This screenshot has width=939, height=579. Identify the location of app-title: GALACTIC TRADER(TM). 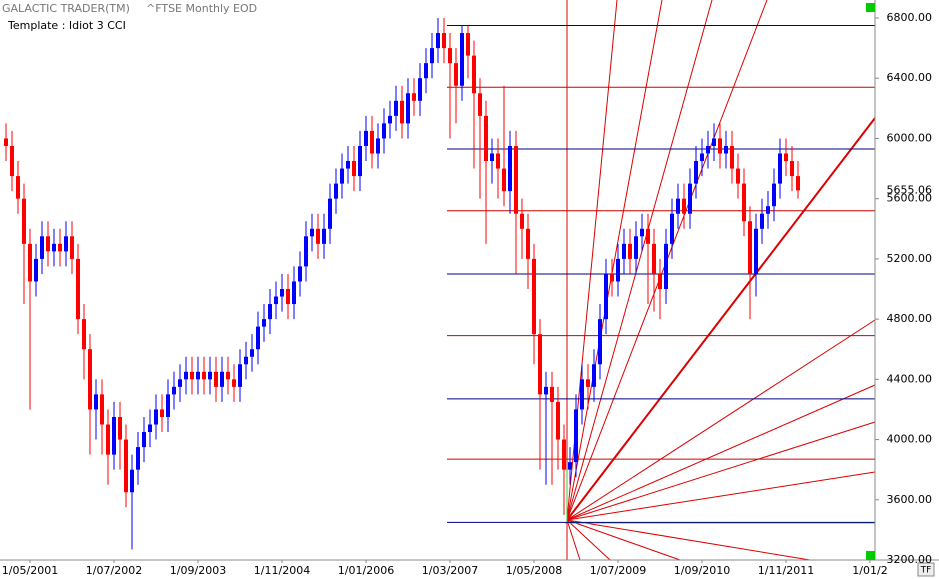
(66, 8).